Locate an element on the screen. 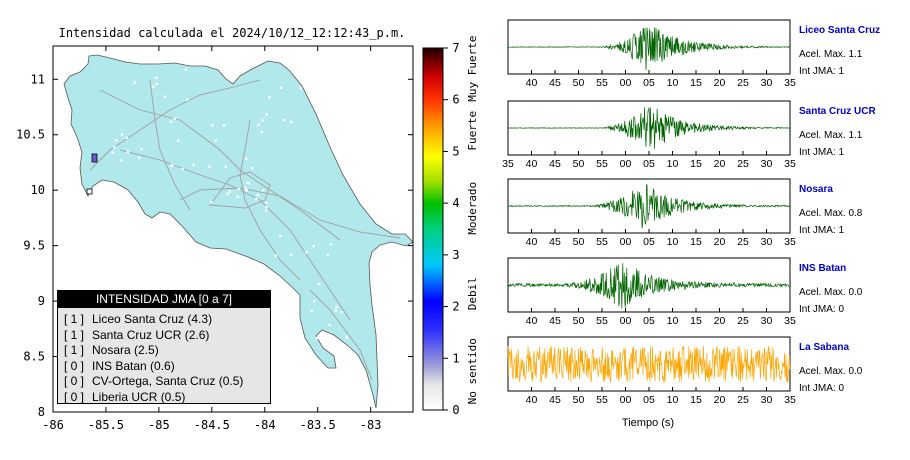 The height and width of the screenshot is (460, 910). legend-entry-label: Liceo Santa Cruz (4.3) is located at coordinates (152, 319).